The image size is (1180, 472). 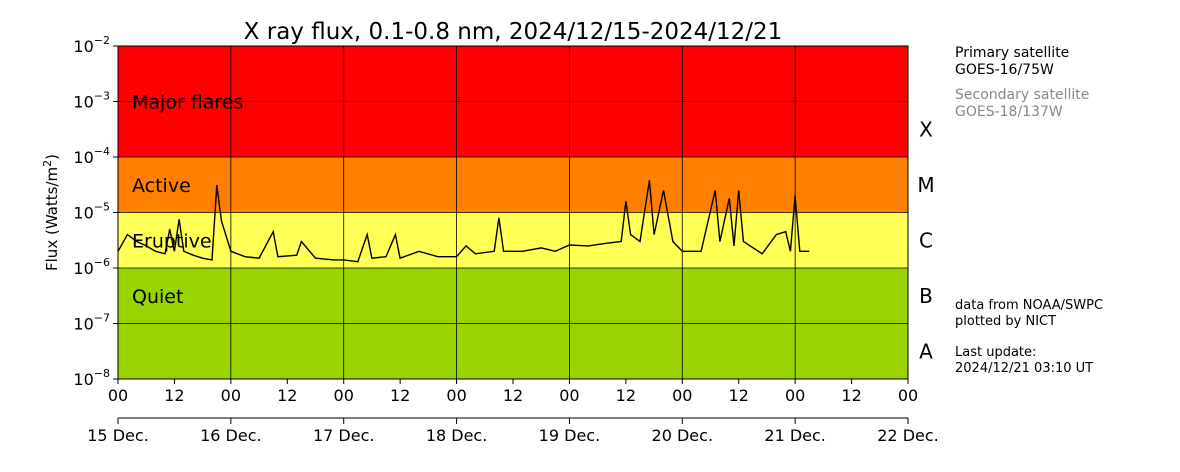 I want to click on day-label: 15 Dec., so click(x=118, y=435).